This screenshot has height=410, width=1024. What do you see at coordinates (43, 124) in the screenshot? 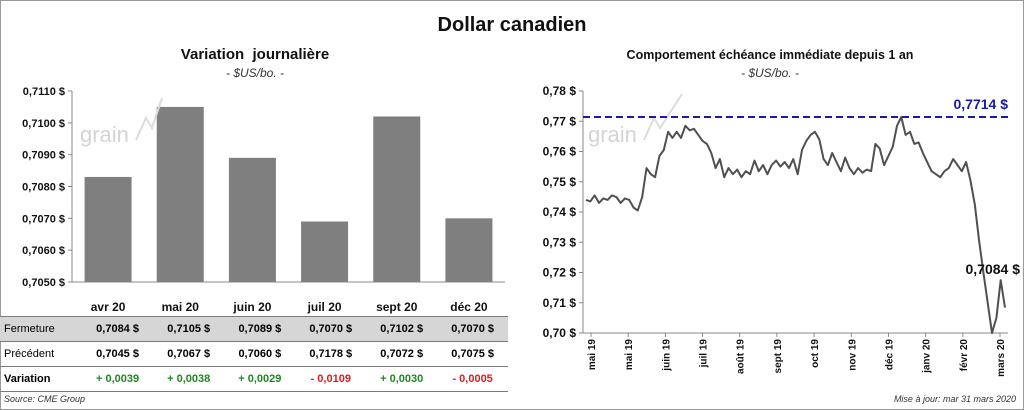
I see `y-tick-label: 0,7100 $` at bounding box center [43, 124].